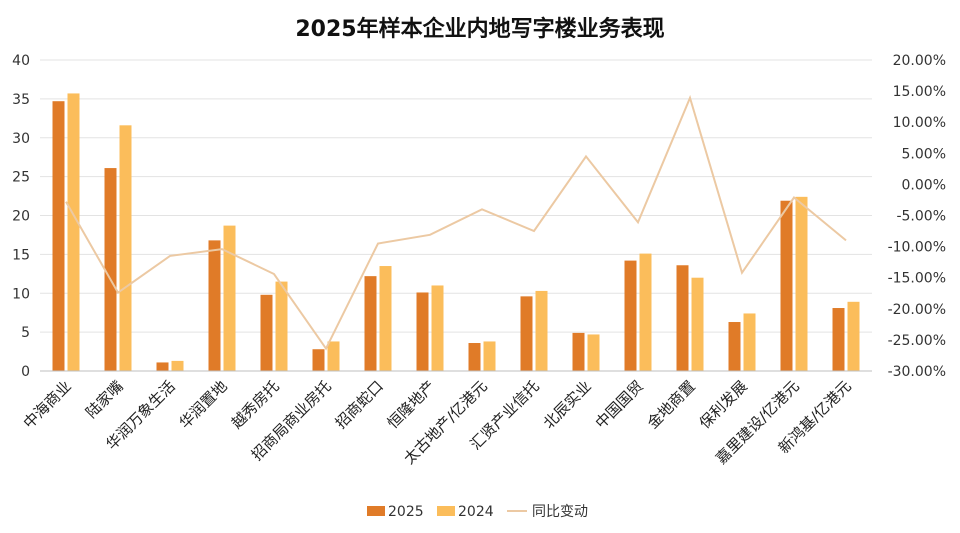  What do you see at coordinates (917, 372) in the screenshot?
I see `right-tick-label: -30.00%` at bounding box center [917, 372].